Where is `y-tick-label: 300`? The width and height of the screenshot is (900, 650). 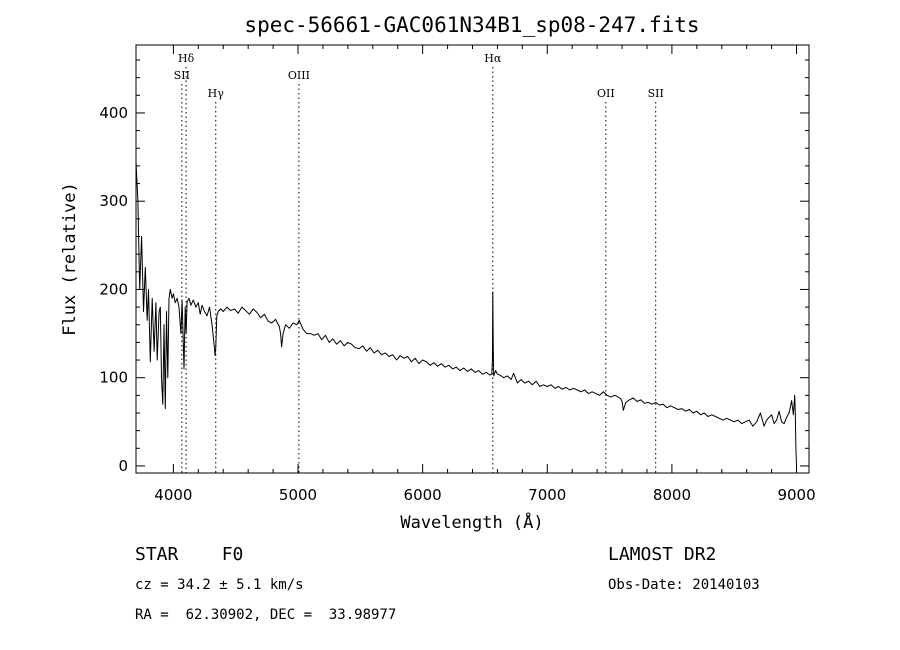
y-tick-label: 300 is located at coordinates (113, 201).